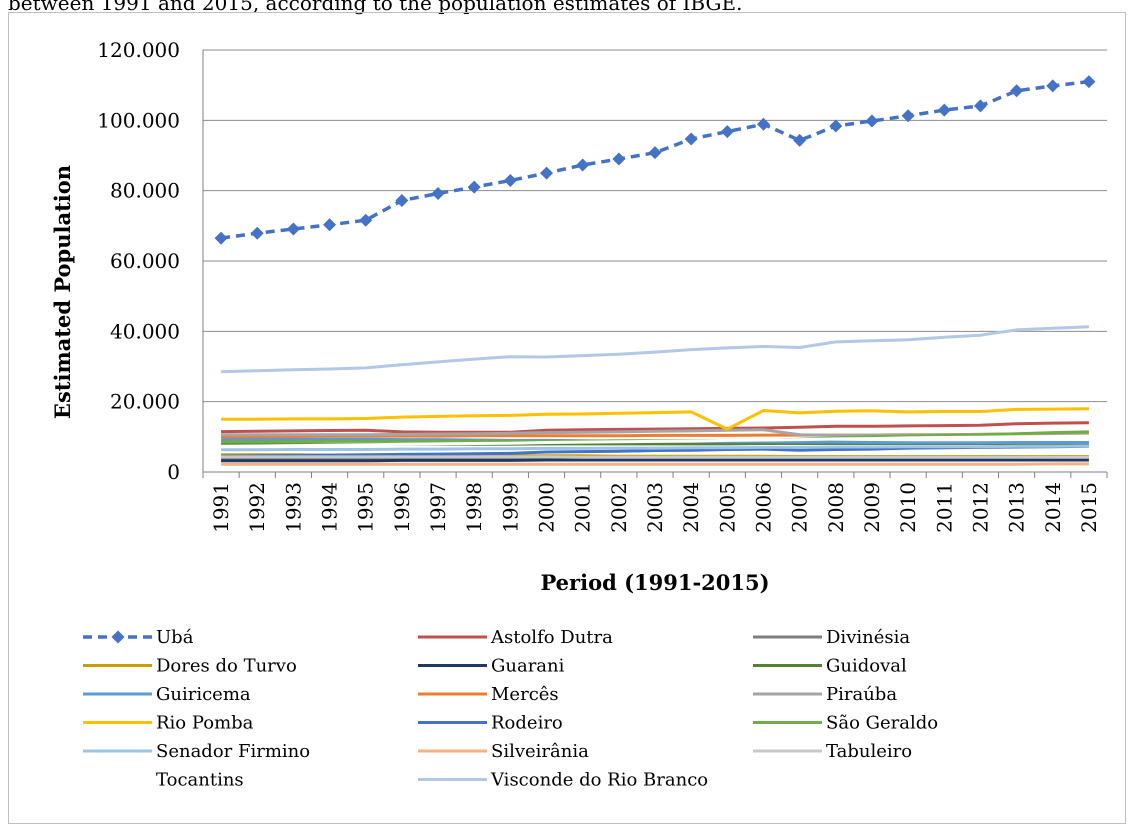  Describe the element at coordinates (908, 507) in the screenshot. I see `x-tick-label: 2010` at that location.